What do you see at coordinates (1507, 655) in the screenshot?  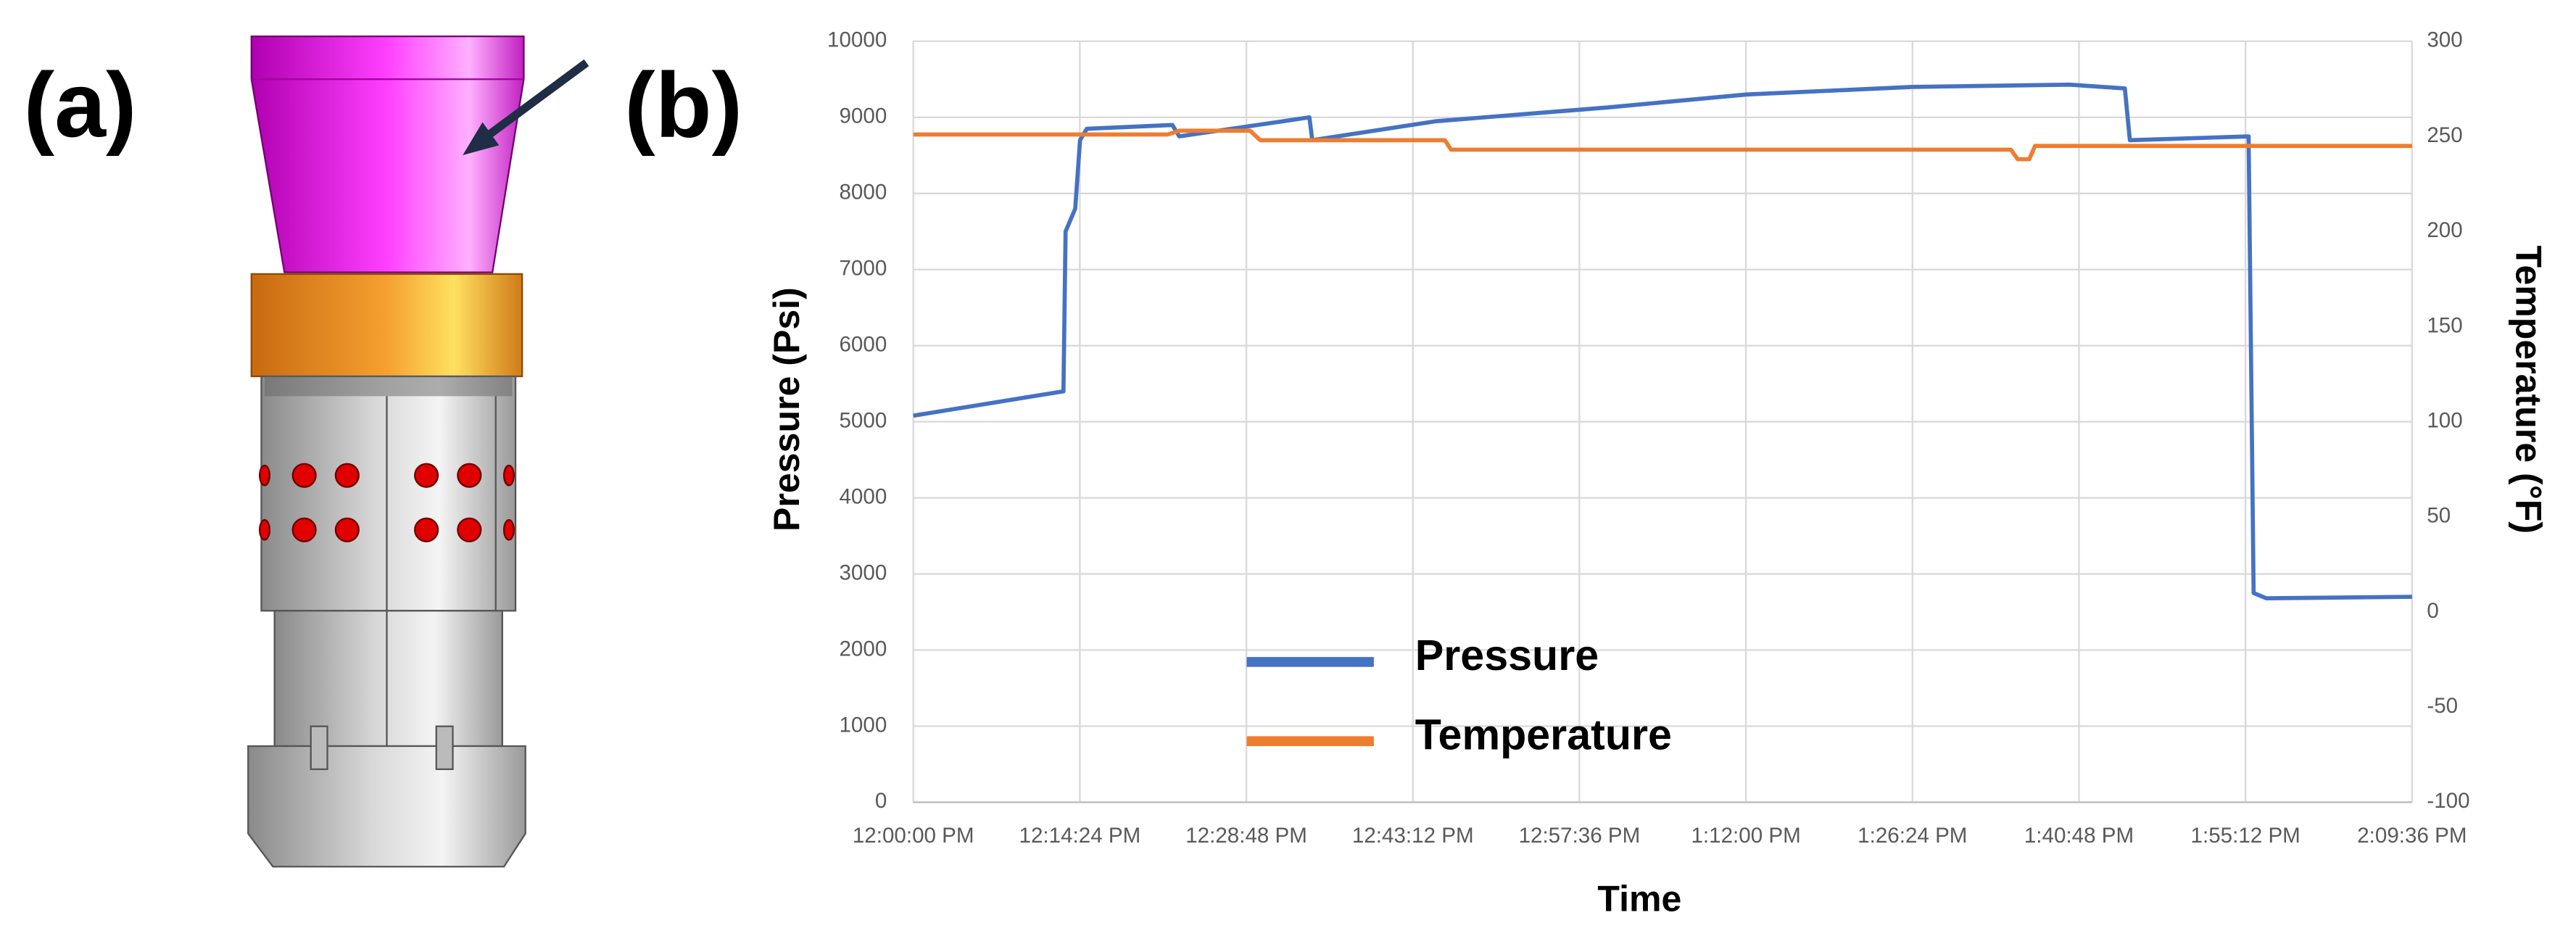 I see `legend-label: Pressure` at bounding box center [1507, 655].